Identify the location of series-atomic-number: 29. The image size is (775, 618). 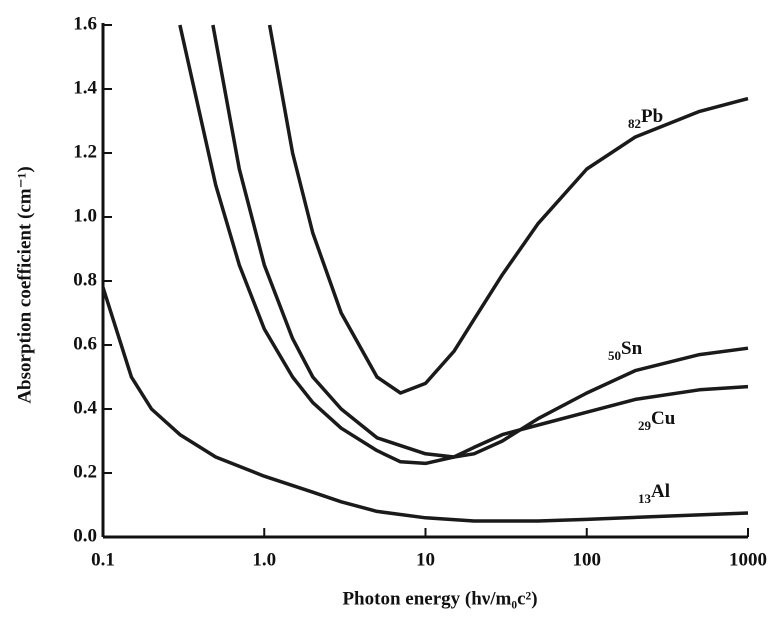
(645, 425).